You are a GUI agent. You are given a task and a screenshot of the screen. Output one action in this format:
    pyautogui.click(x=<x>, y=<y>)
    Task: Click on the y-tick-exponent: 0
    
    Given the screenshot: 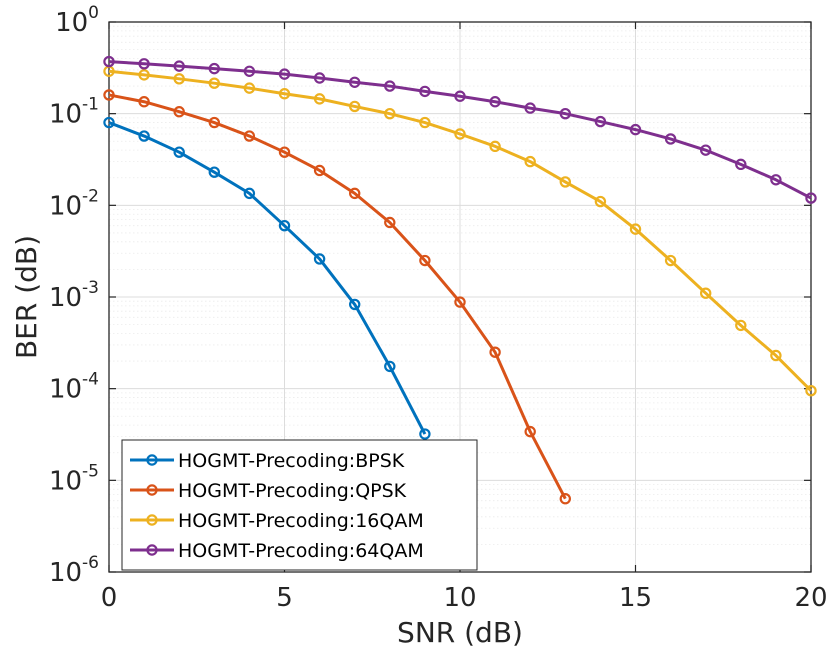 What is the action you would take?
    pyautogui.click(x=93, y=13)
    